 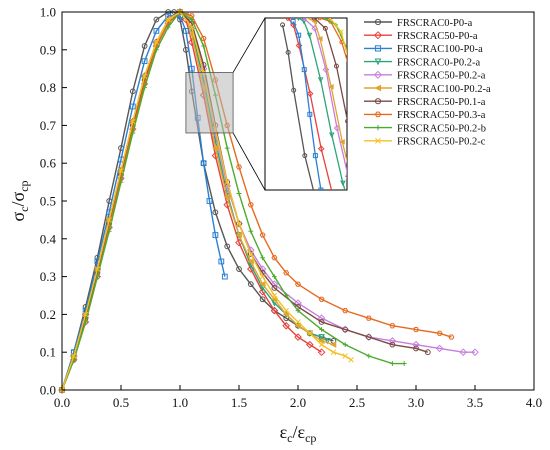 What do you see at coordinates (441, 102) in the screenshot?
I see `legend-label: FRSCRAC50-P0.1-a` at bounding box center [441, 102].